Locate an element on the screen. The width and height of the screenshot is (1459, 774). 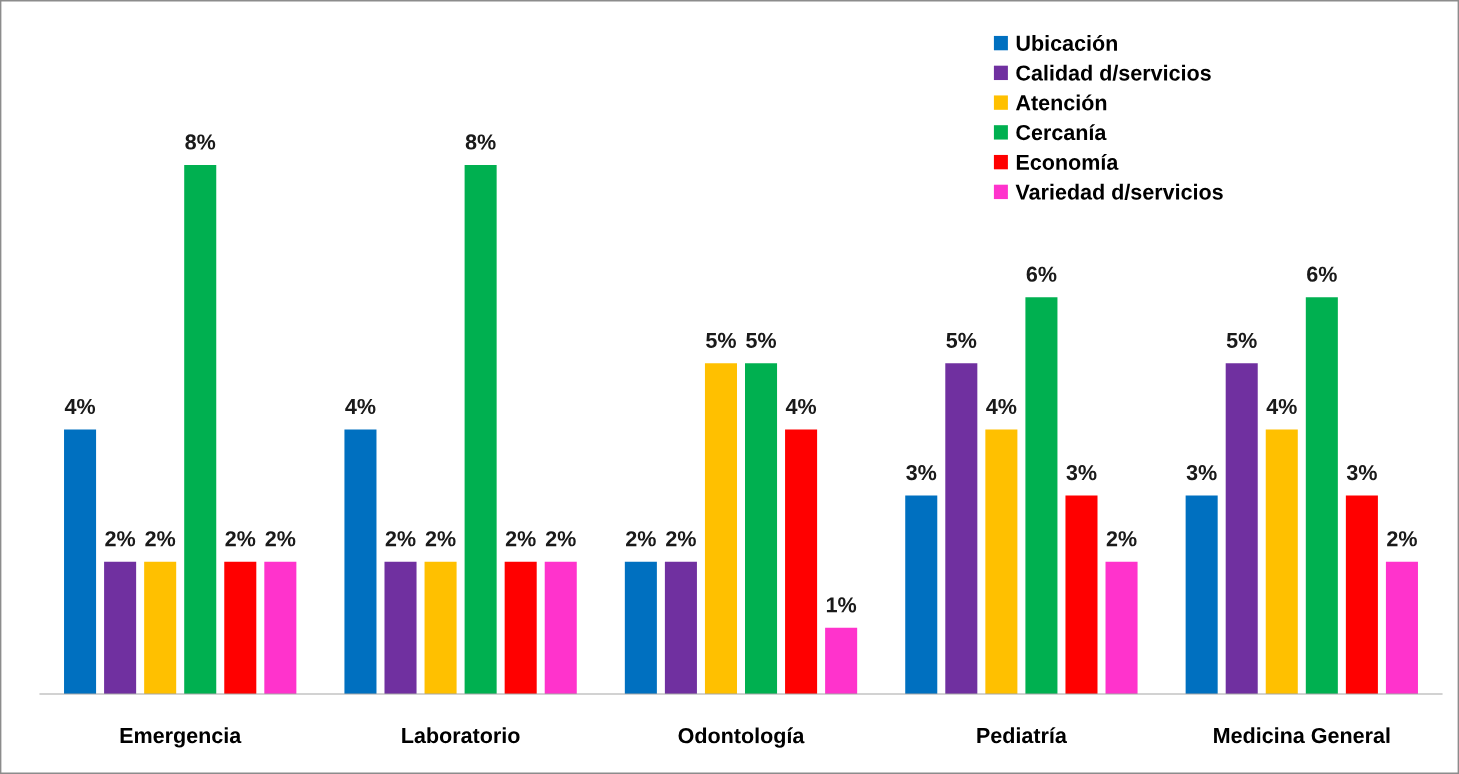
x-tick-label: Laboratorio is located at coordinates (461, 735).